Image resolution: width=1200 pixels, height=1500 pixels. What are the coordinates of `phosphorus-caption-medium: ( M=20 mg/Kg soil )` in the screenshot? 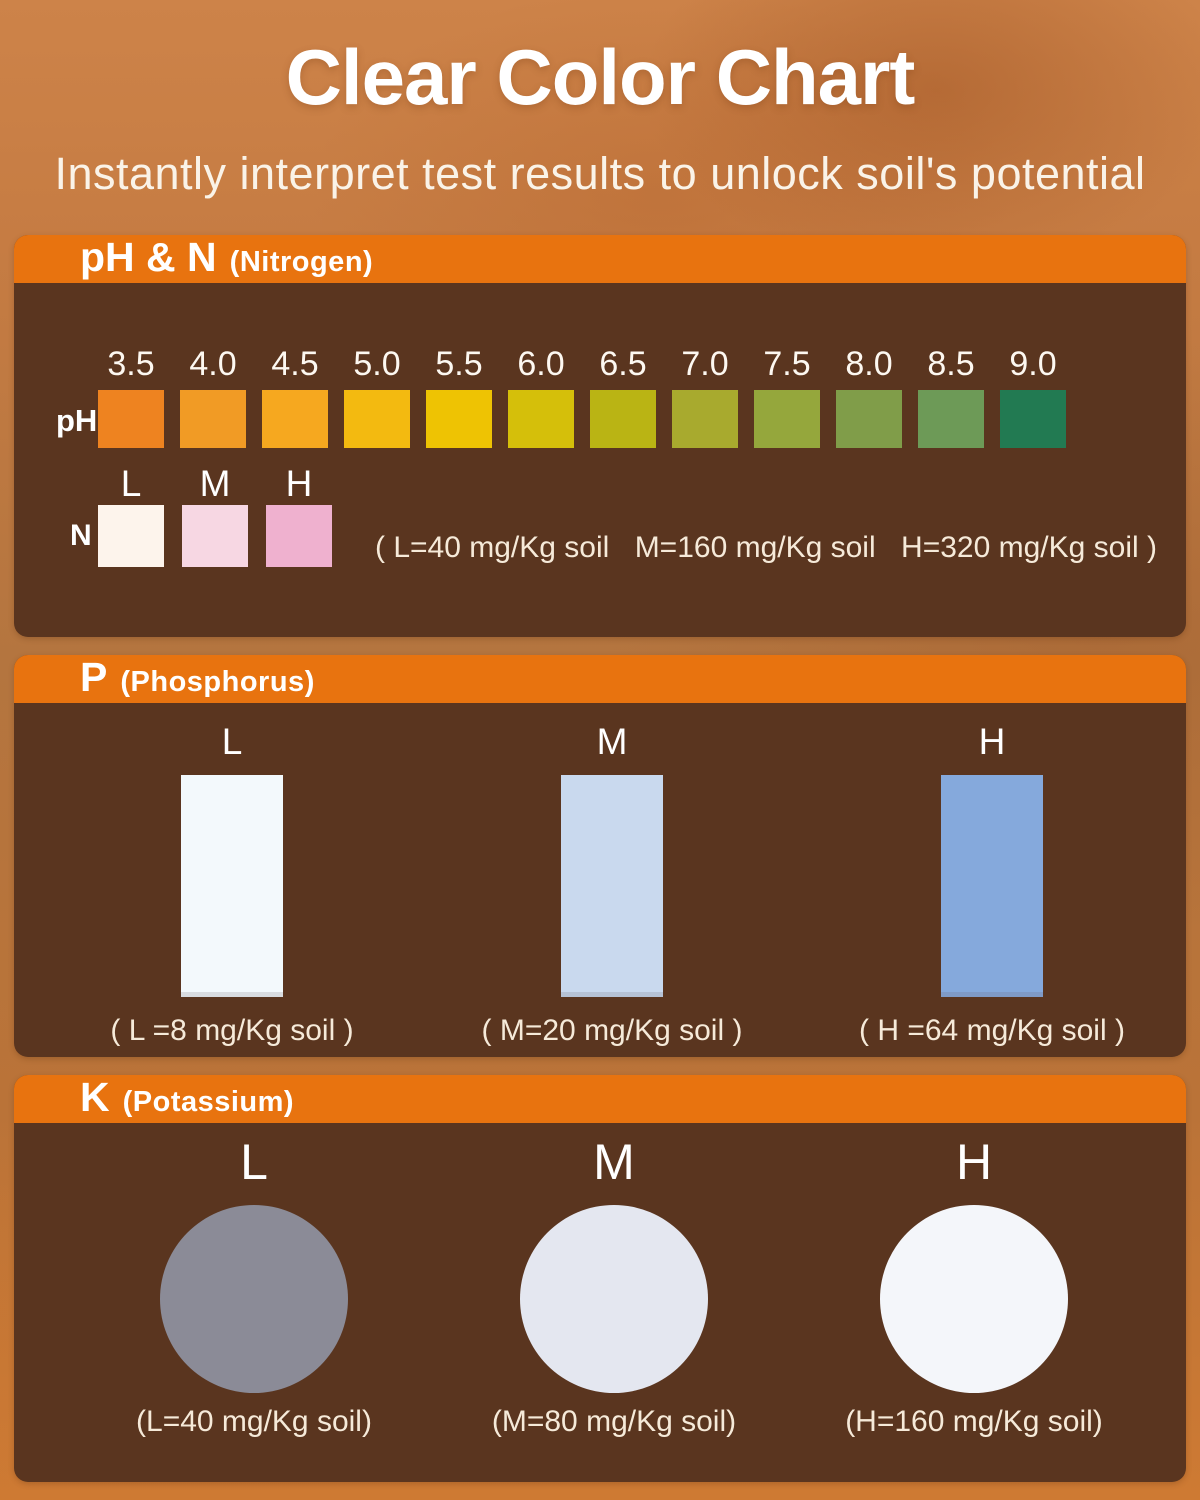 It's located at (612, 1030).